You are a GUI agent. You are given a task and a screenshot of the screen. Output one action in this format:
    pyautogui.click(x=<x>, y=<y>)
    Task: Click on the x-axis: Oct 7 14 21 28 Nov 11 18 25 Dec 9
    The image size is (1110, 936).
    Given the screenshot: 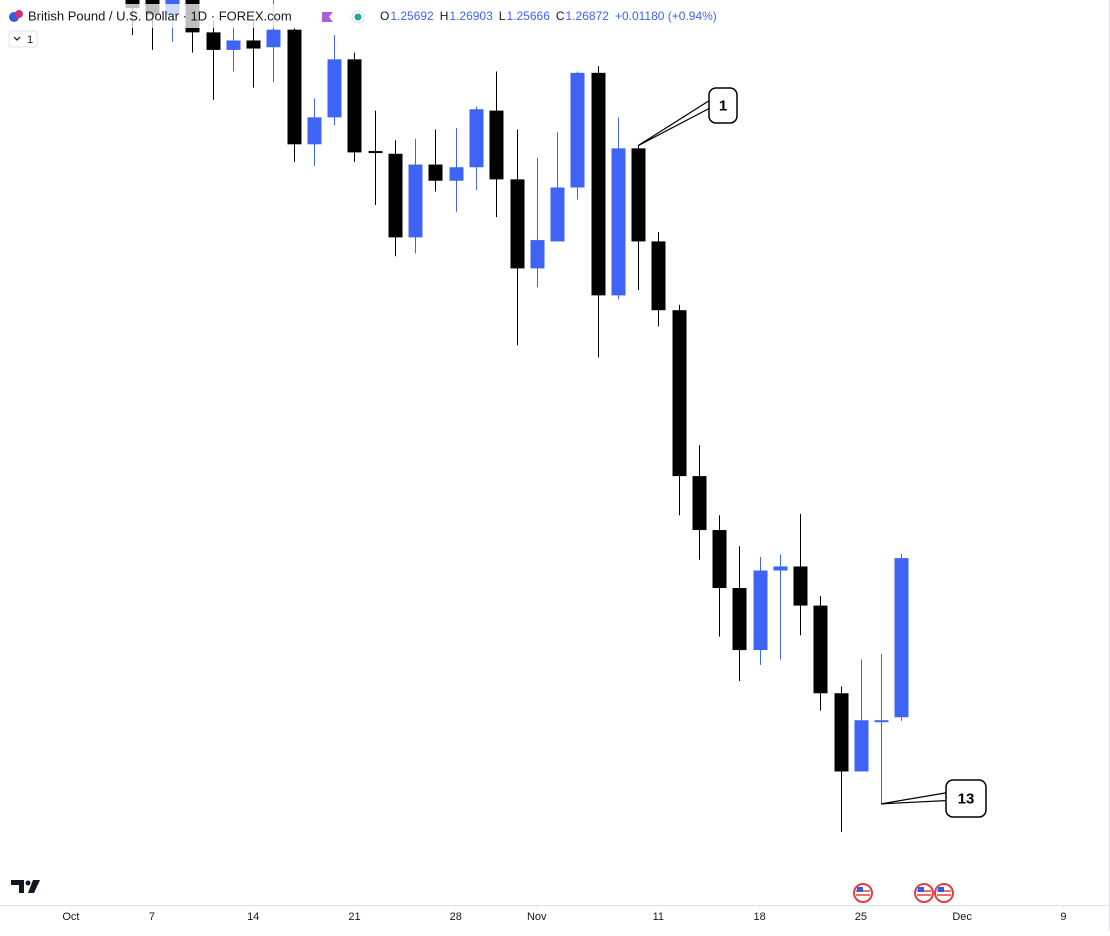 What is the action you would take?
    pyautogui.click(x=564, y=914)
    